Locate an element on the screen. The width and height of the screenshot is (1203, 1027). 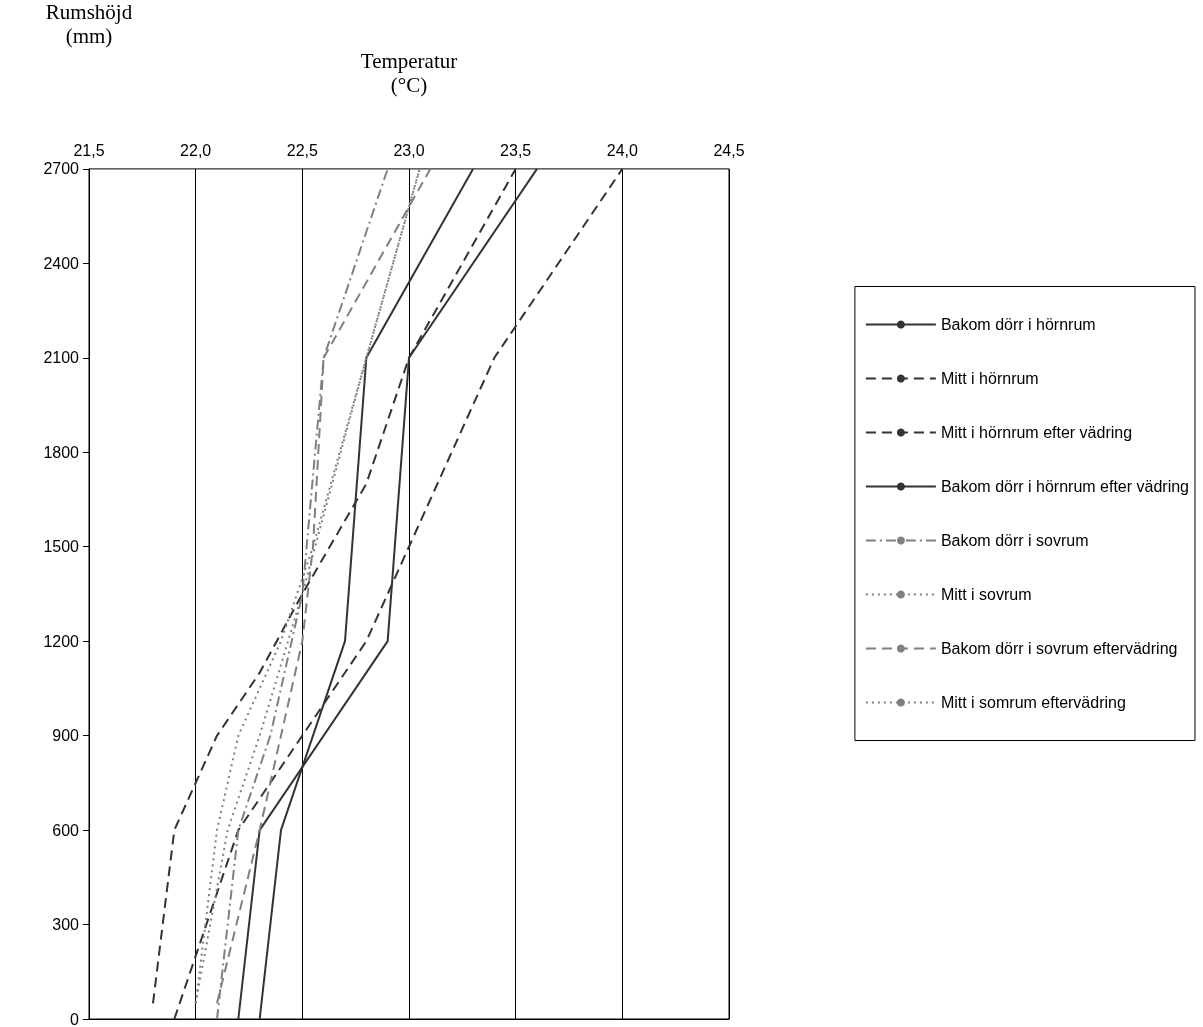
legend-label: Bakom dörr i sovrum eftervädring is located at coordinates (1059, 648).